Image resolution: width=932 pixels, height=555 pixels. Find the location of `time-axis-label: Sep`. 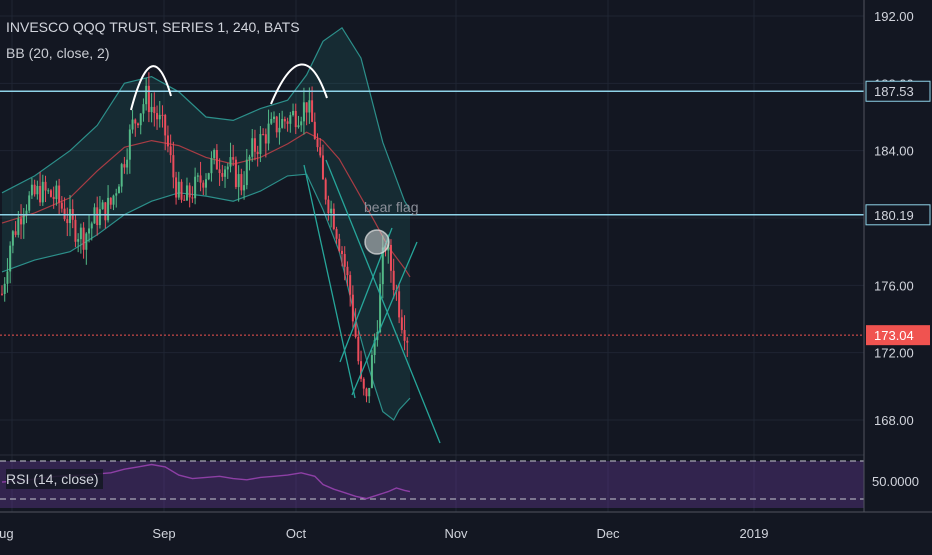

time-axis-label: Sep is located at coordinates (163, 533).